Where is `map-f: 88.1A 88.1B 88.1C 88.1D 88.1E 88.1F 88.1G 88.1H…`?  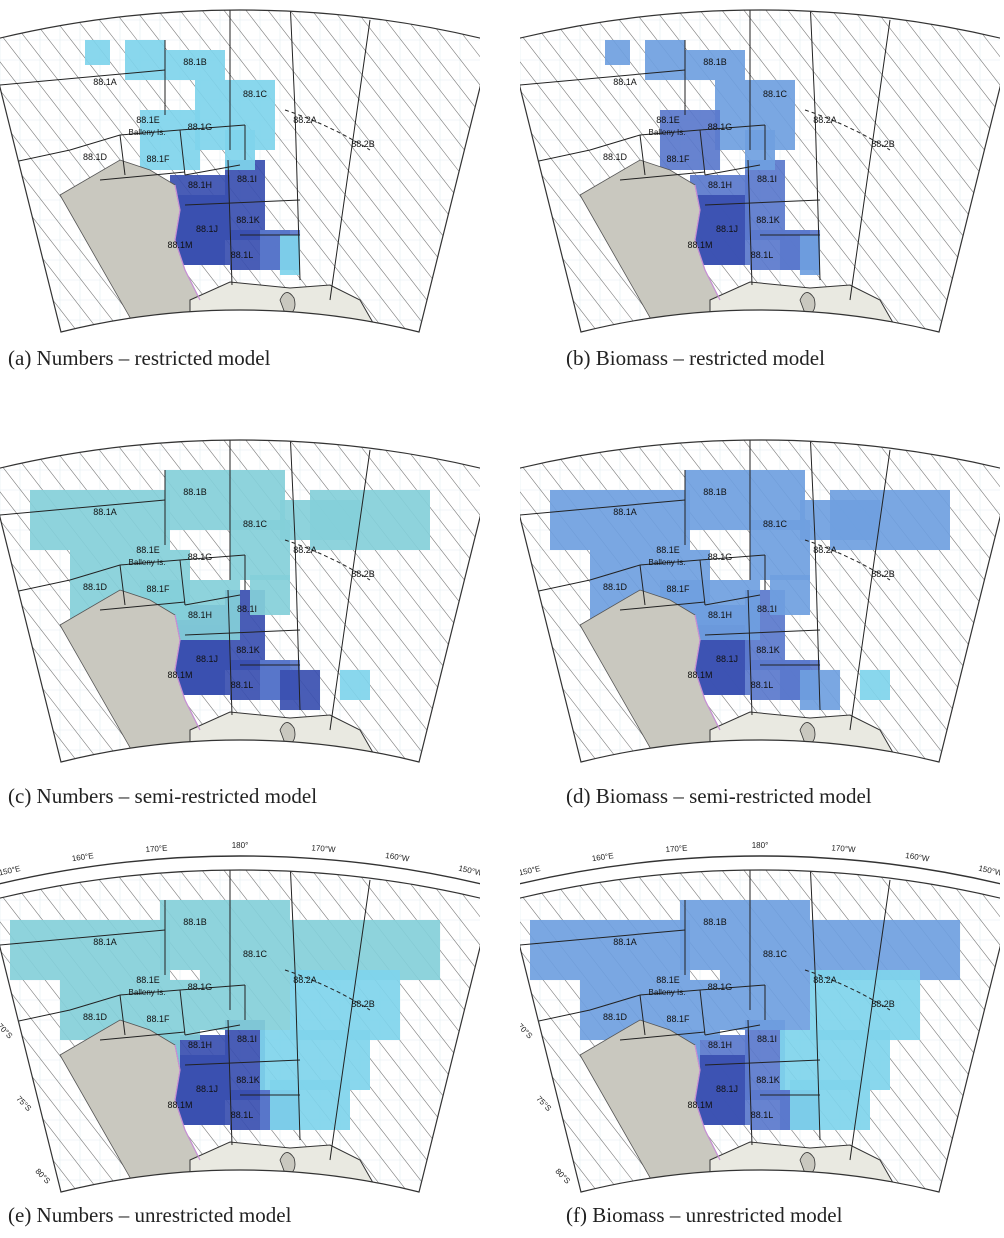 map-f: 88.1A 88.1B 88.1C 88.1D 88.1E 88.1F 88.1G 88.1H… is located at coordinates (760, 1017).